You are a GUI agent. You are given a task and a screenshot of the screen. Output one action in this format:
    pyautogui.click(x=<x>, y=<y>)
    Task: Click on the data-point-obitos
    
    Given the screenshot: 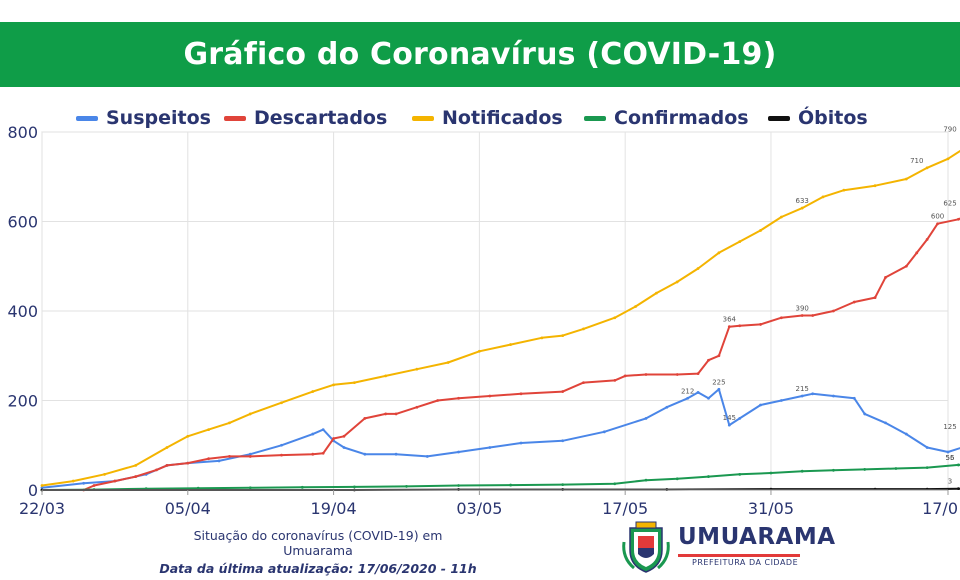 What is the action you would take?
    pyautogui.click(x=958, y=489)
    